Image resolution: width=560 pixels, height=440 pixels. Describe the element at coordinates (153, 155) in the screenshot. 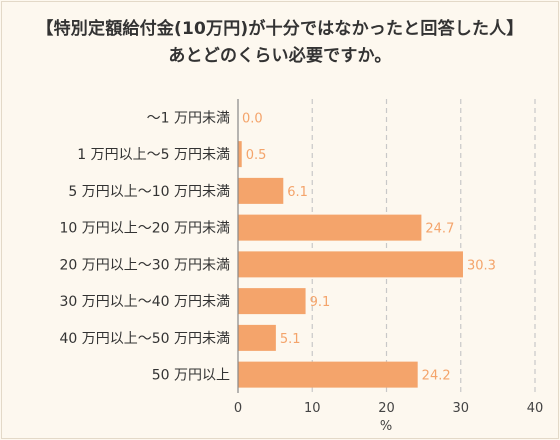

I see `category-label: 1 万円以上～5 万円未満` at that location.